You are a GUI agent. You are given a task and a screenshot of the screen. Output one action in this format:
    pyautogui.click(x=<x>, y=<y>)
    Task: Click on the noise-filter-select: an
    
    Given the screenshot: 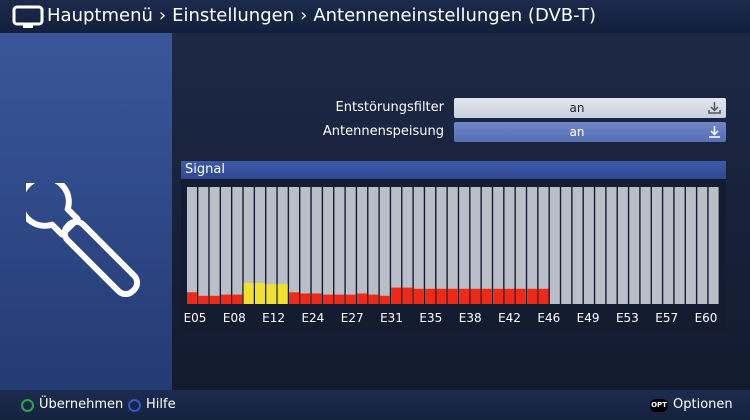 What is the action you would take?
    pyautogui.click(x=590, y=108)
    